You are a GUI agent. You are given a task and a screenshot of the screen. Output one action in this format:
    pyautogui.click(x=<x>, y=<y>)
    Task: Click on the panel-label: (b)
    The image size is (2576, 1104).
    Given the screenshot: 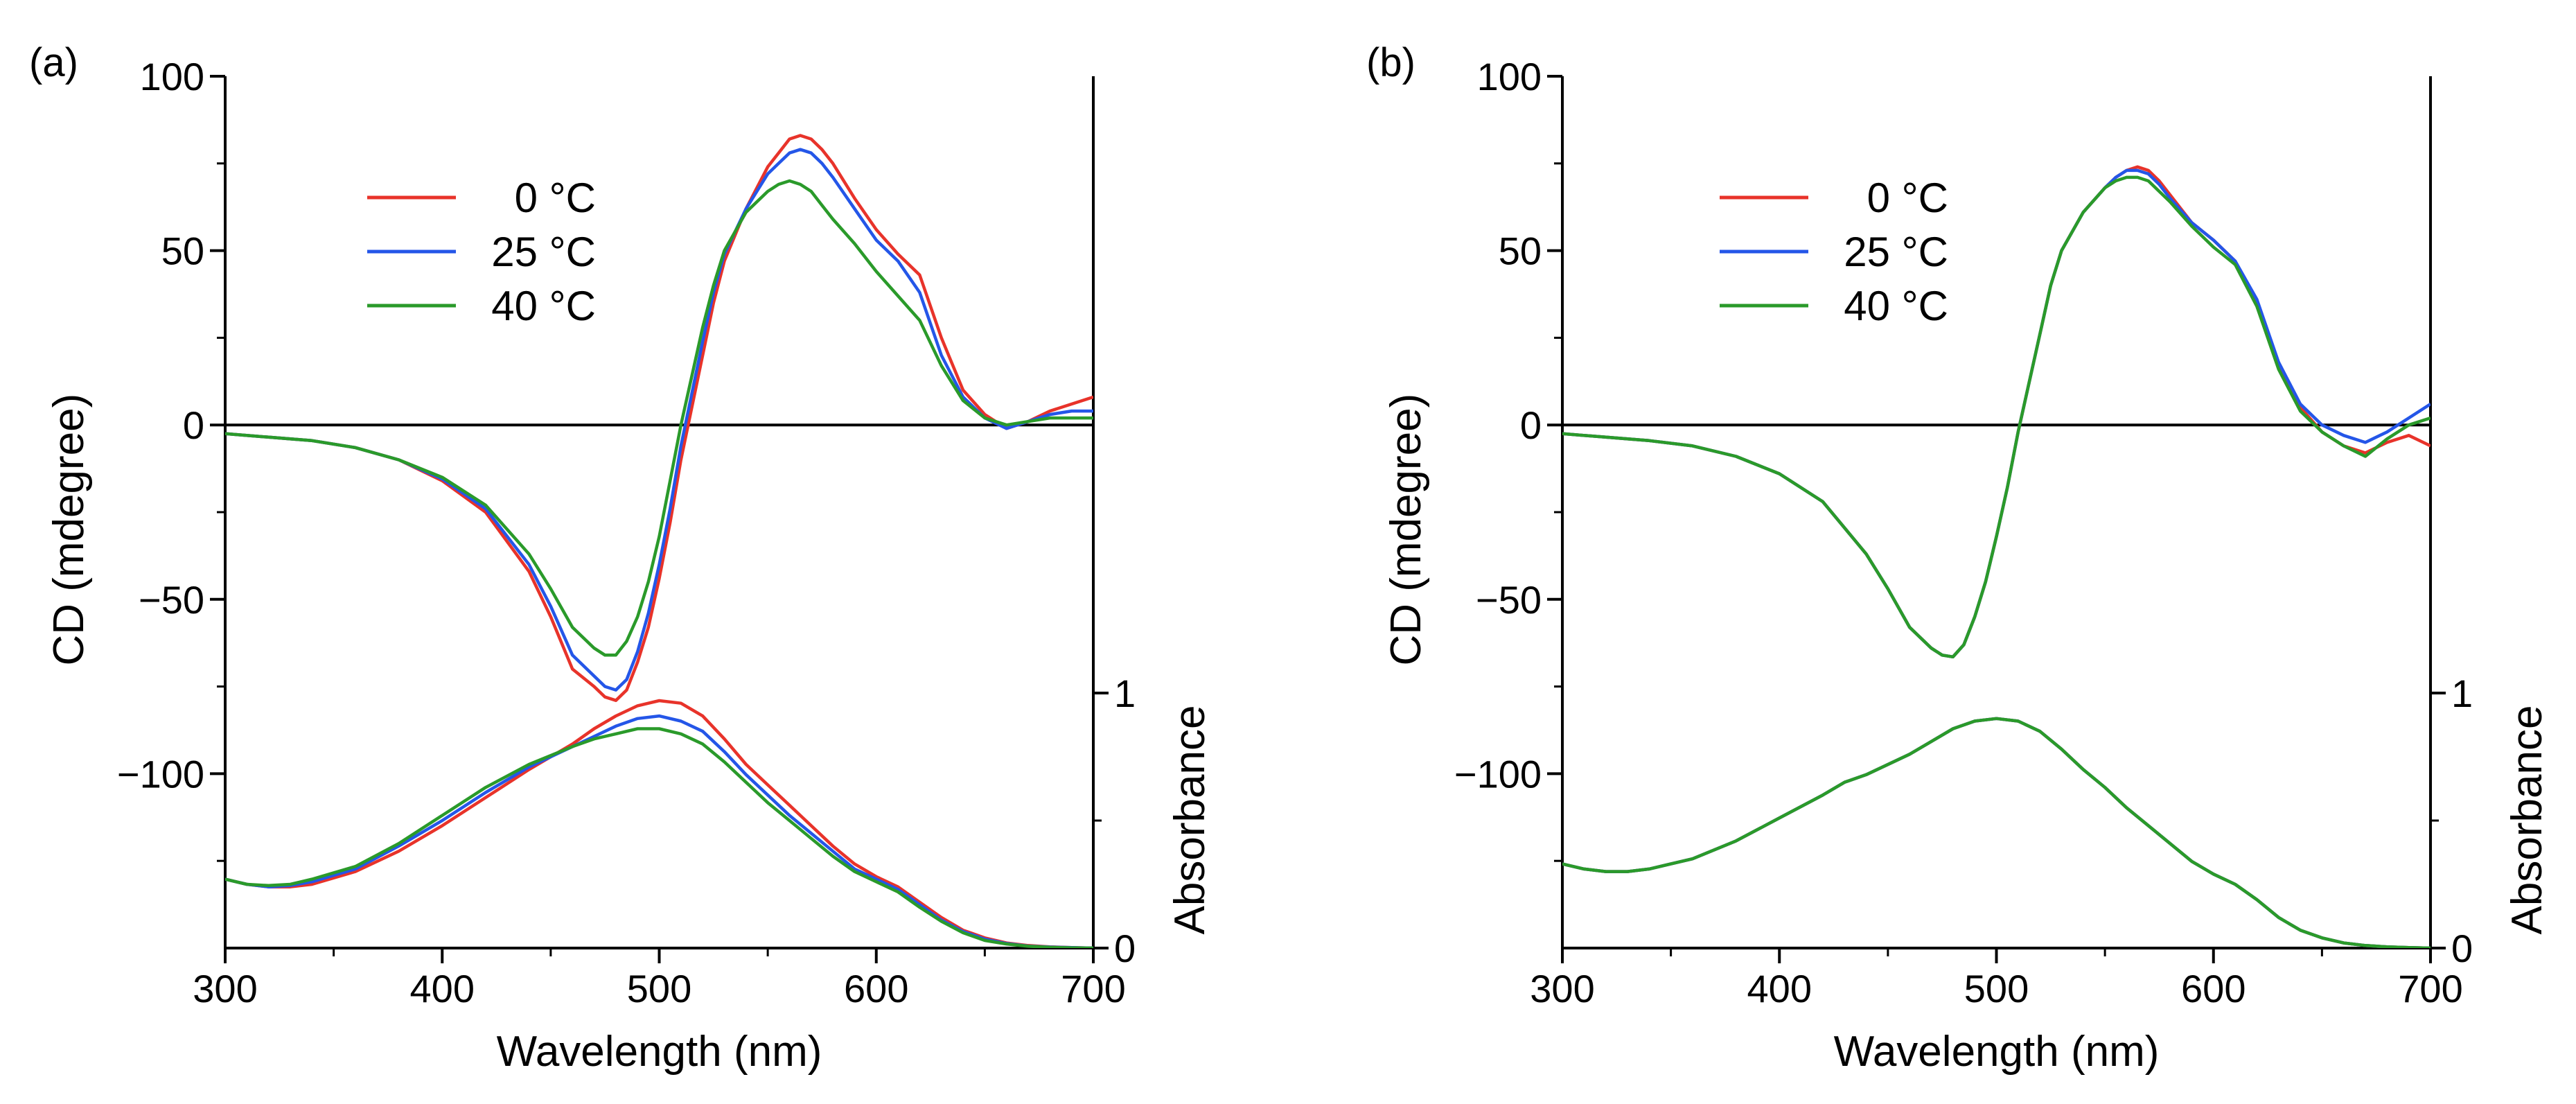 What is the action you would take?
    pyautogui.click(x=1390, y=62)
    